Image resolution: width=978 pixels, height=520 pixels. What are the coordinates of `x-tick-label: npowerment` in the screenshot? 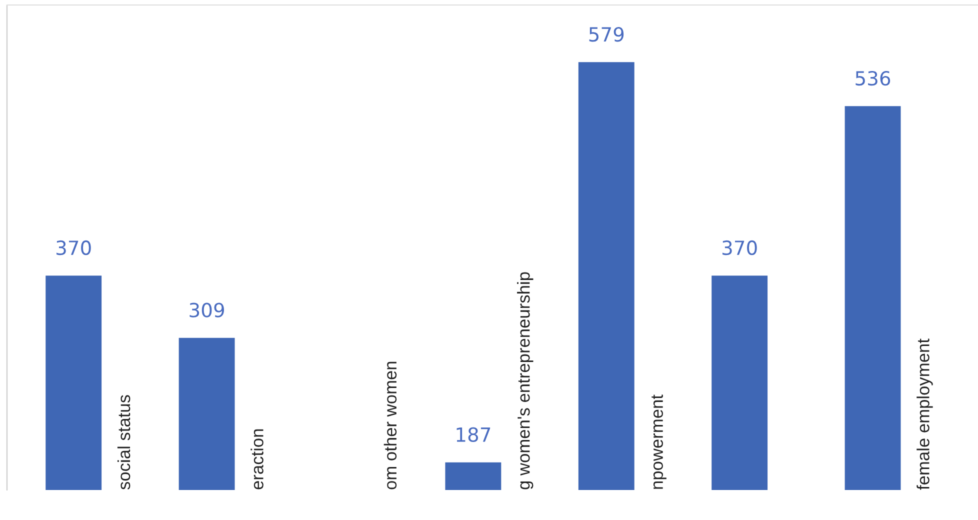 It's located at (659, 441).